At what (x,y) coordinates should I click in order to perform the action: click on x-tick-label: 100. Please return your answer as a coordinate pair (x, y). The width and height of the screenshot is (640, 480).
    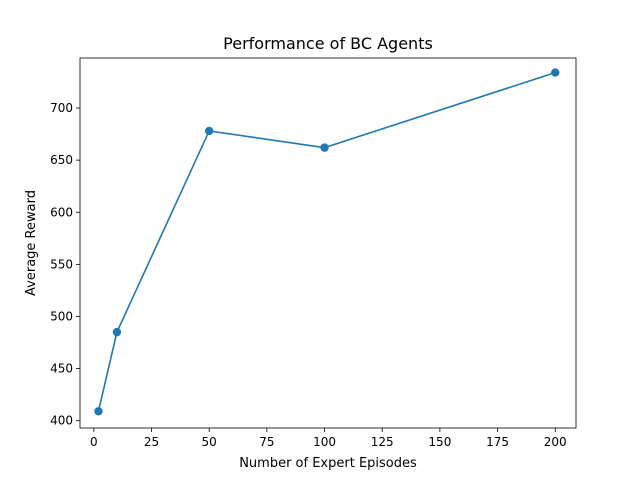
    Looking at the image, I should click on (324, 442).